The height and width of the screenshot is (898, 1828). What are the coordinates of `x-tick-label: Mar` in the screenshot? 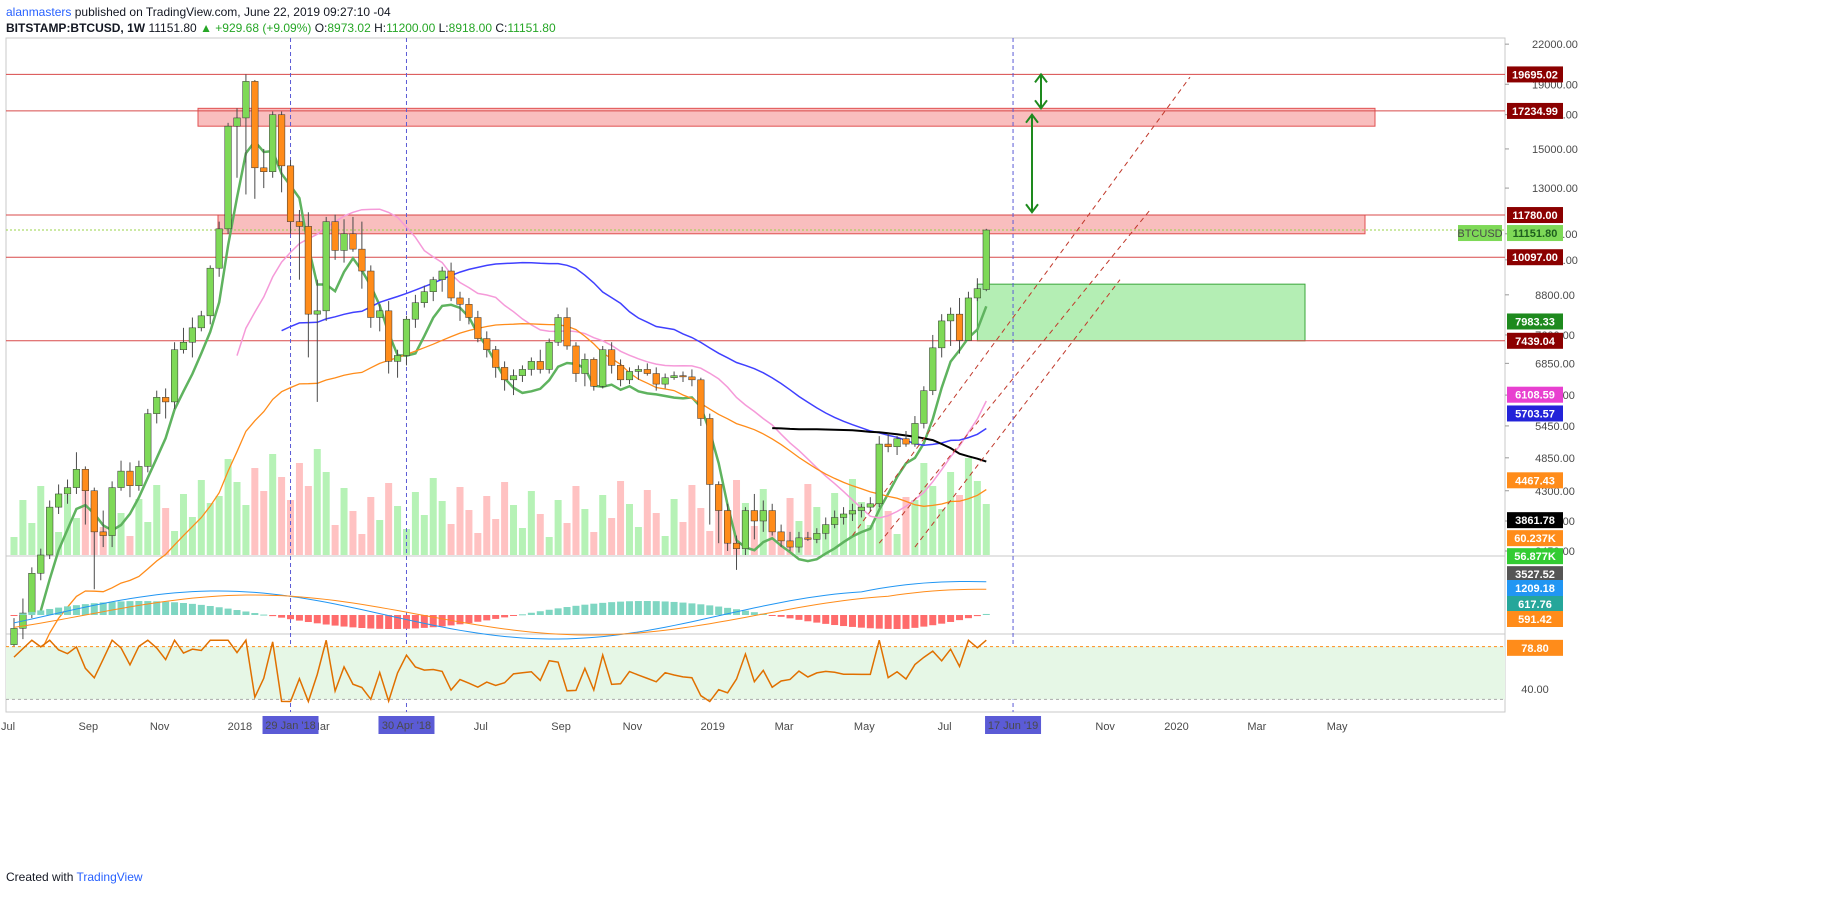 It's located at (1256, 727).